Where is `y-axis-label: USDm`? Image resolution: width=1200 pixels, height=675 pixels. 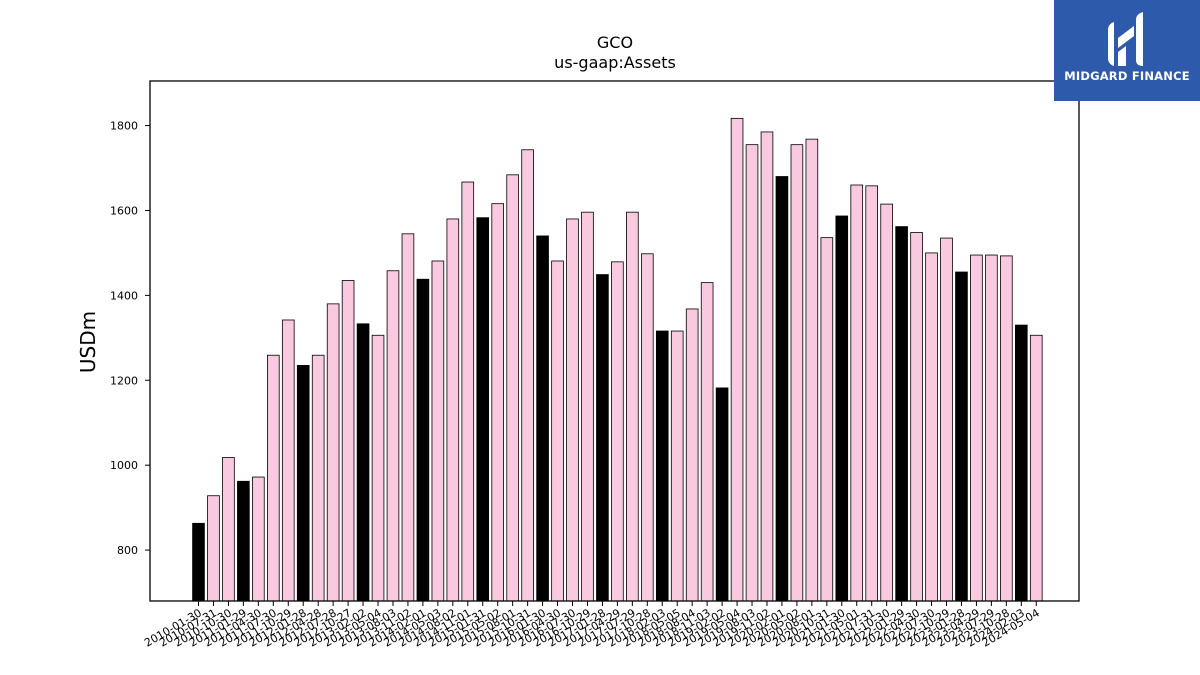 y-axis-label: USDm is located at coordinates (88, 342).